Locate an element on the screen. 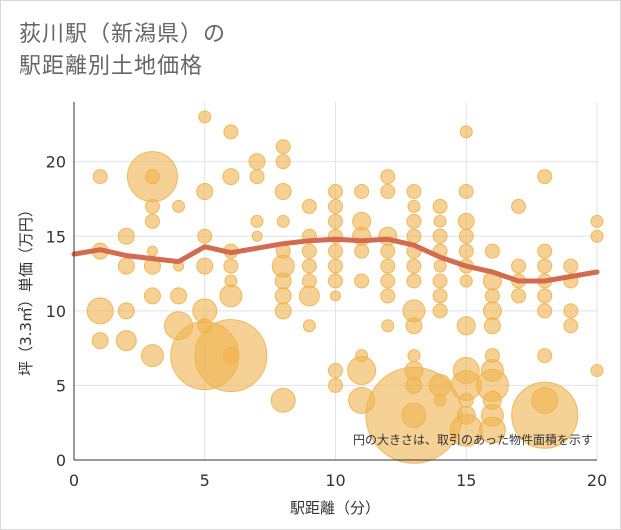  x-tick-label: 5 is located at coordinates (205, 480).